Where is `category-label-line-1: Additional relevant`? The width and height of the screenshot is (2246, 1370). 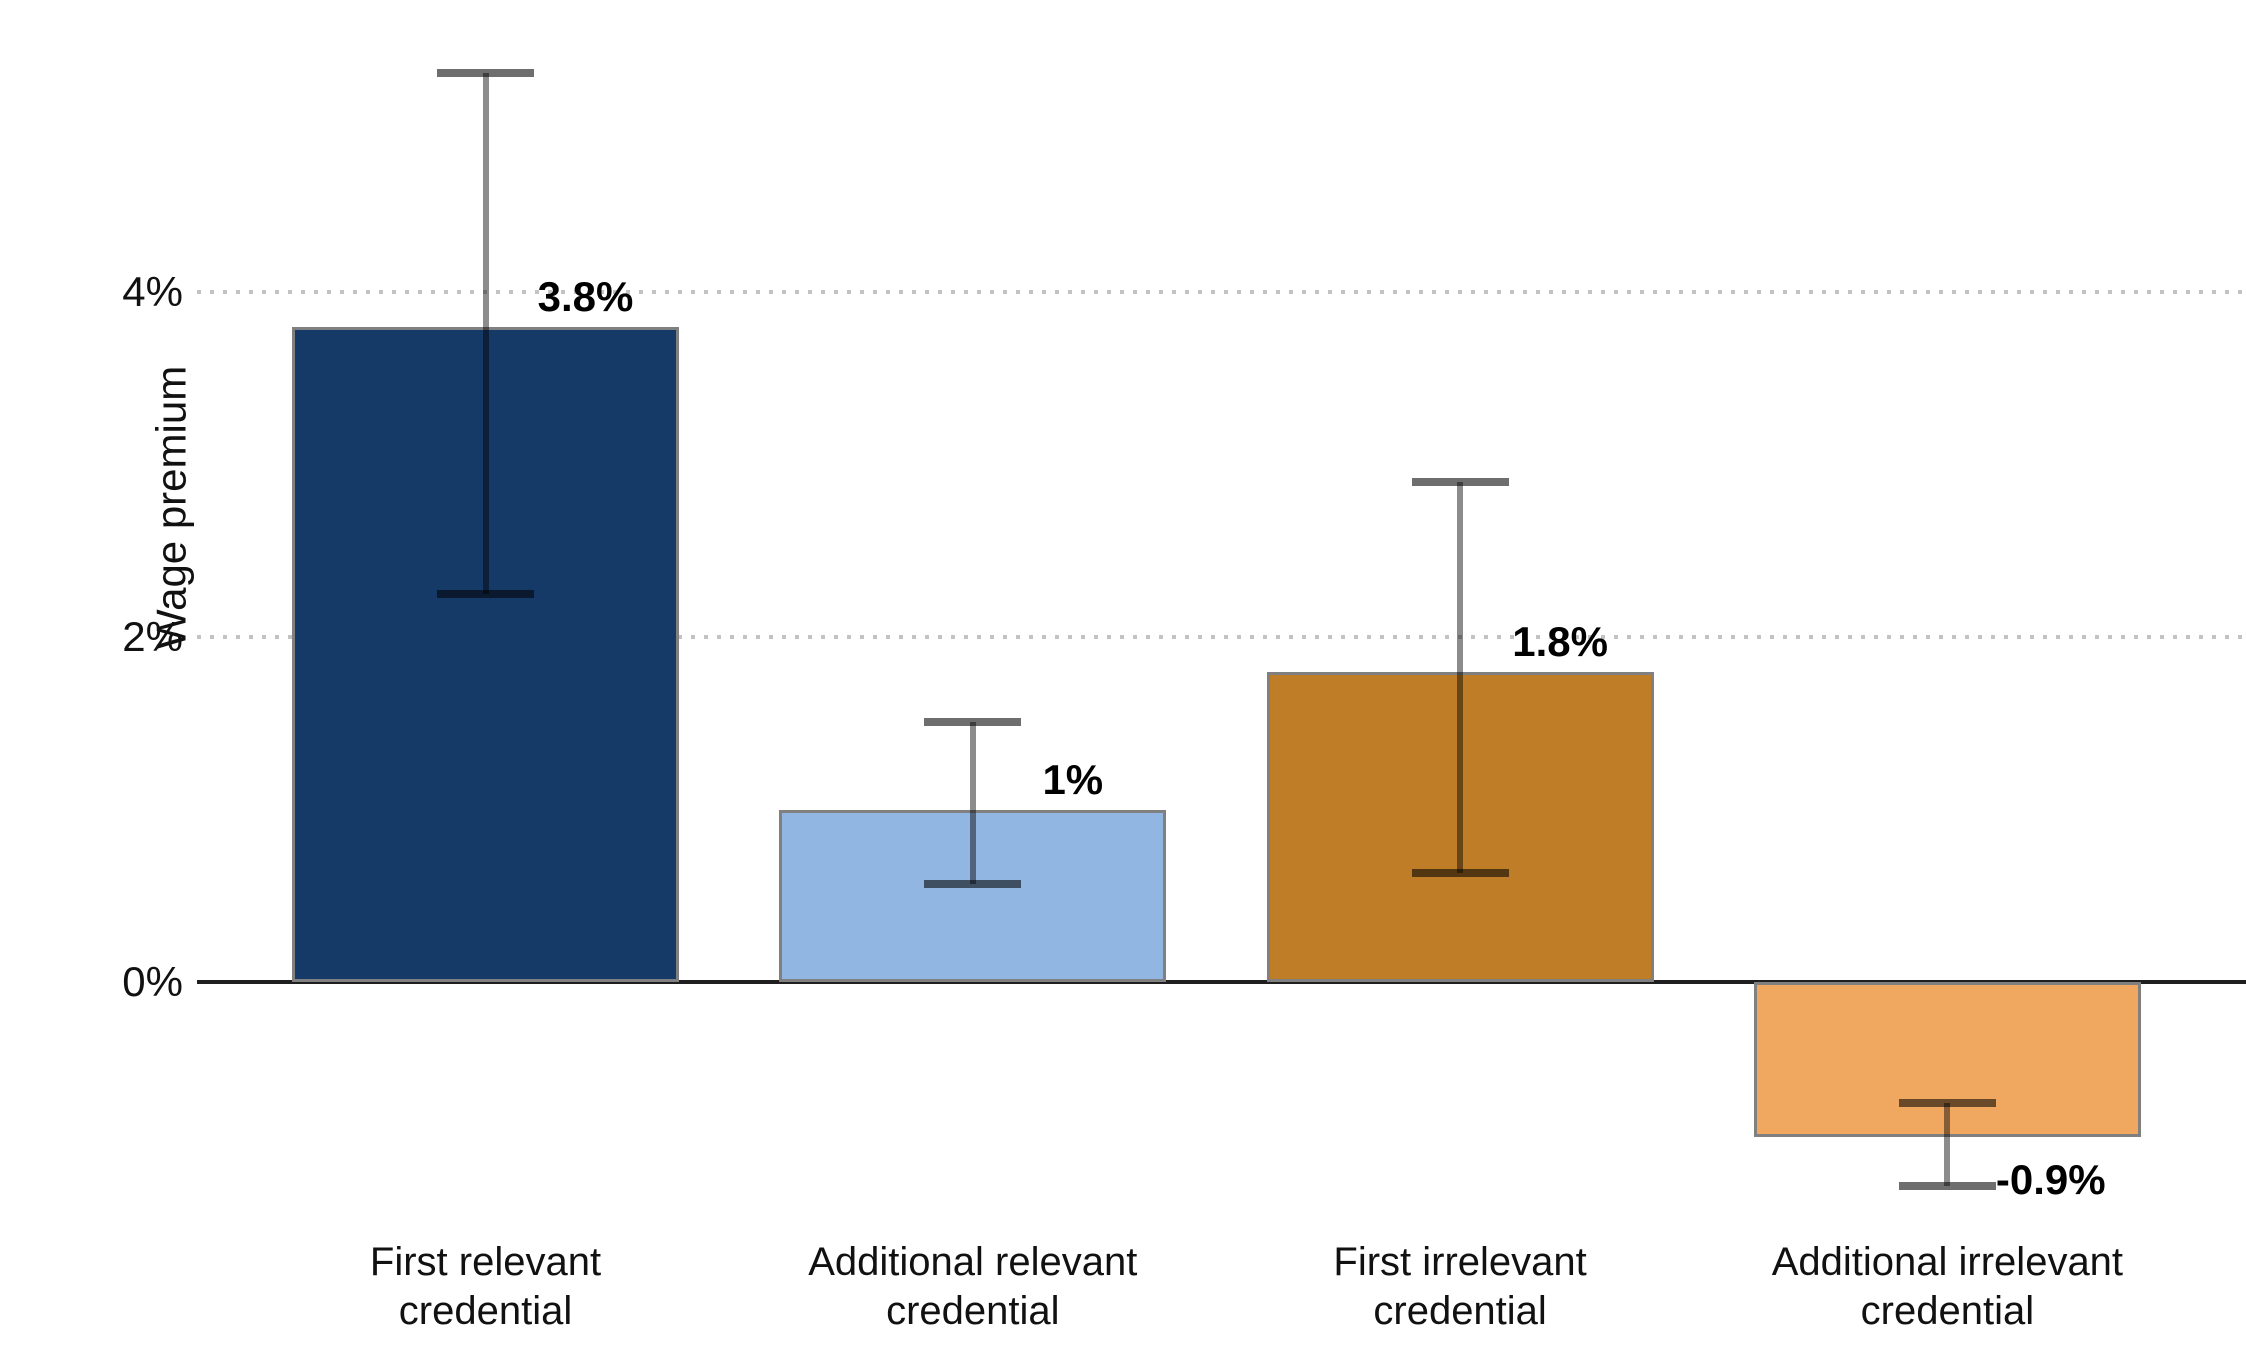
category-label-line-1: Additional relevant is located at coordinates (973, 1262).